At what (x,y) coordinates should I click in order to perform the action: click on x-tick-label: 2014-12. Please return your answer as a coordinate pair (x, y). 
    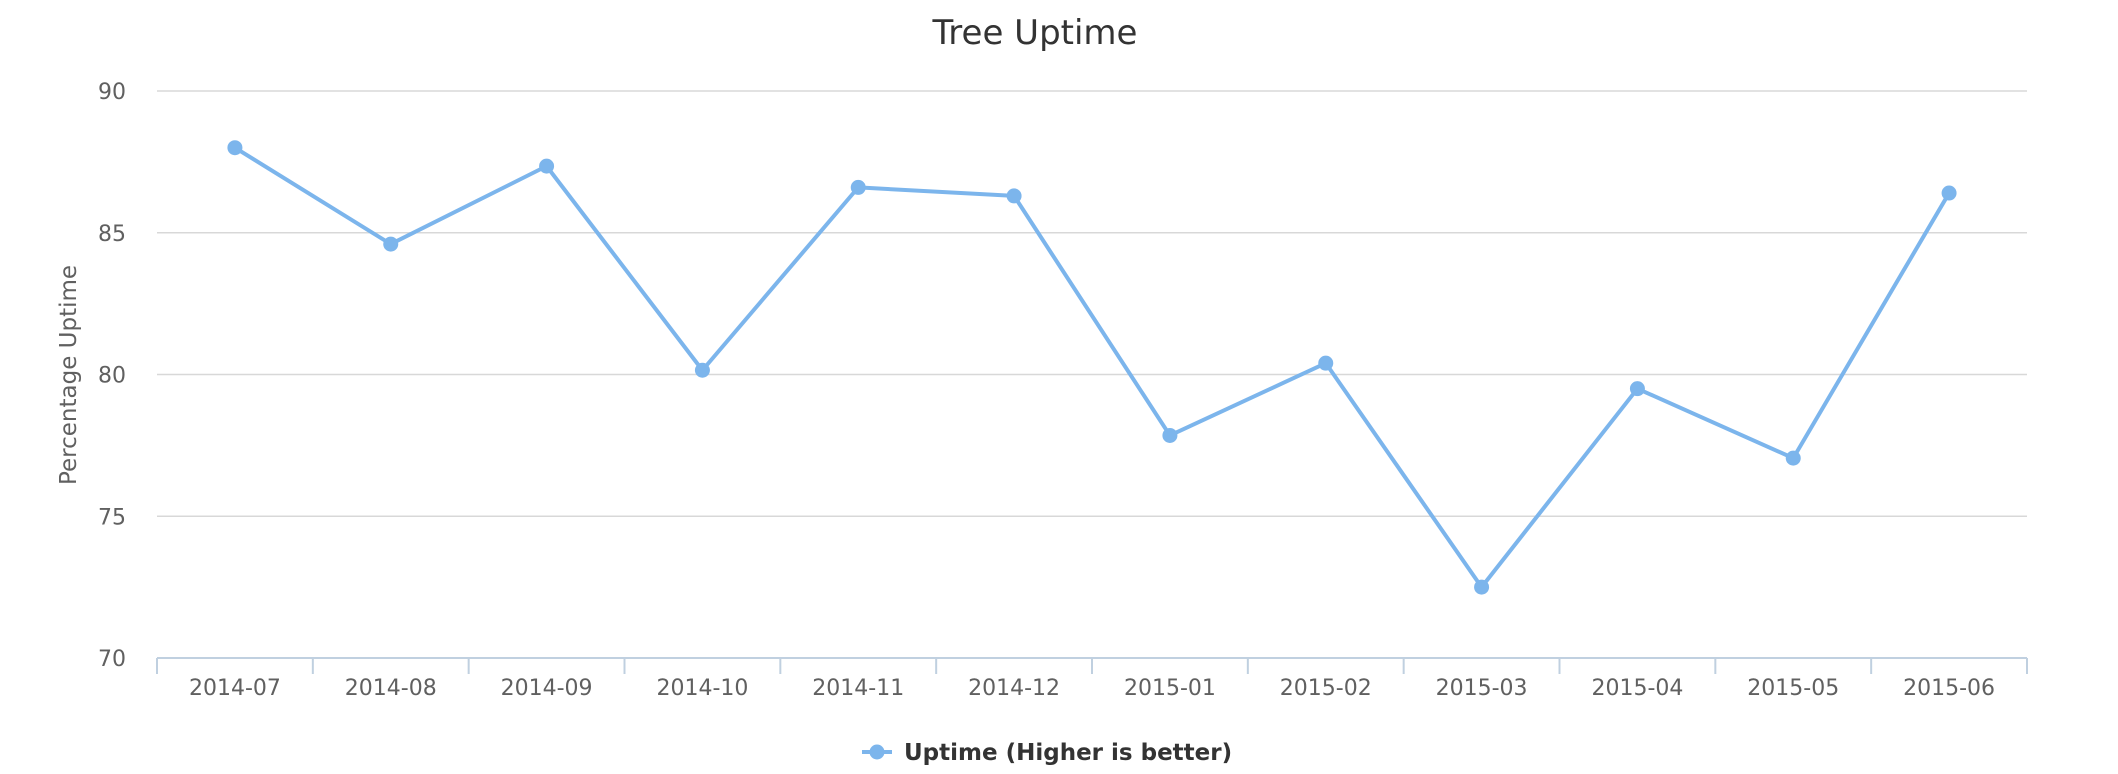
    Looking at the image, I should click on (1014, 688).